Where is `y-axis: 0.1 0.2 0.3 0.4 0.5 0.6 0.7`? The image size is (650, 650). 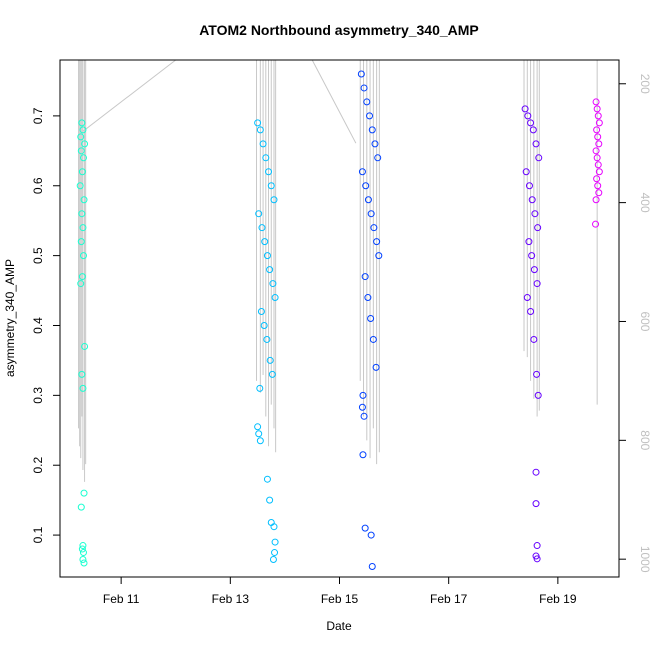
y-axis: 0.1 0.2 0.3 0.4 0.5 0.6 0.7 is located at coordinates (45, 325).